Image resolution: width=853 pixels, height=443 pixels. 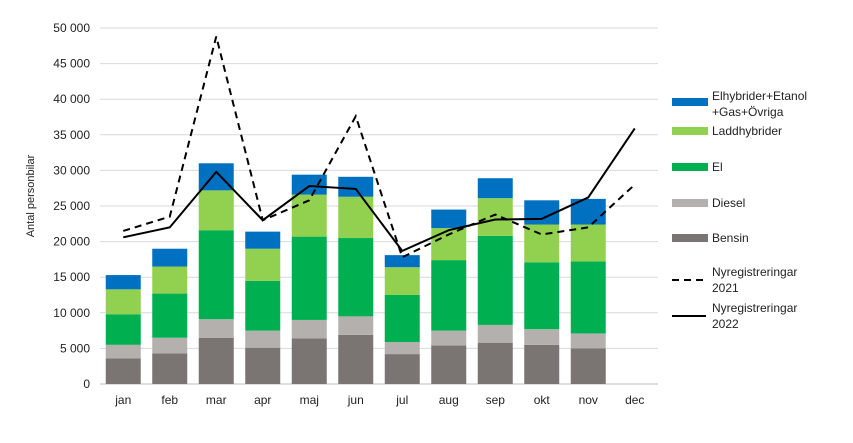 What do you see at coordinates (71, 277) in the screenshot?
I see `y-tick-label: 15 000` at bounding box center [71, 277].